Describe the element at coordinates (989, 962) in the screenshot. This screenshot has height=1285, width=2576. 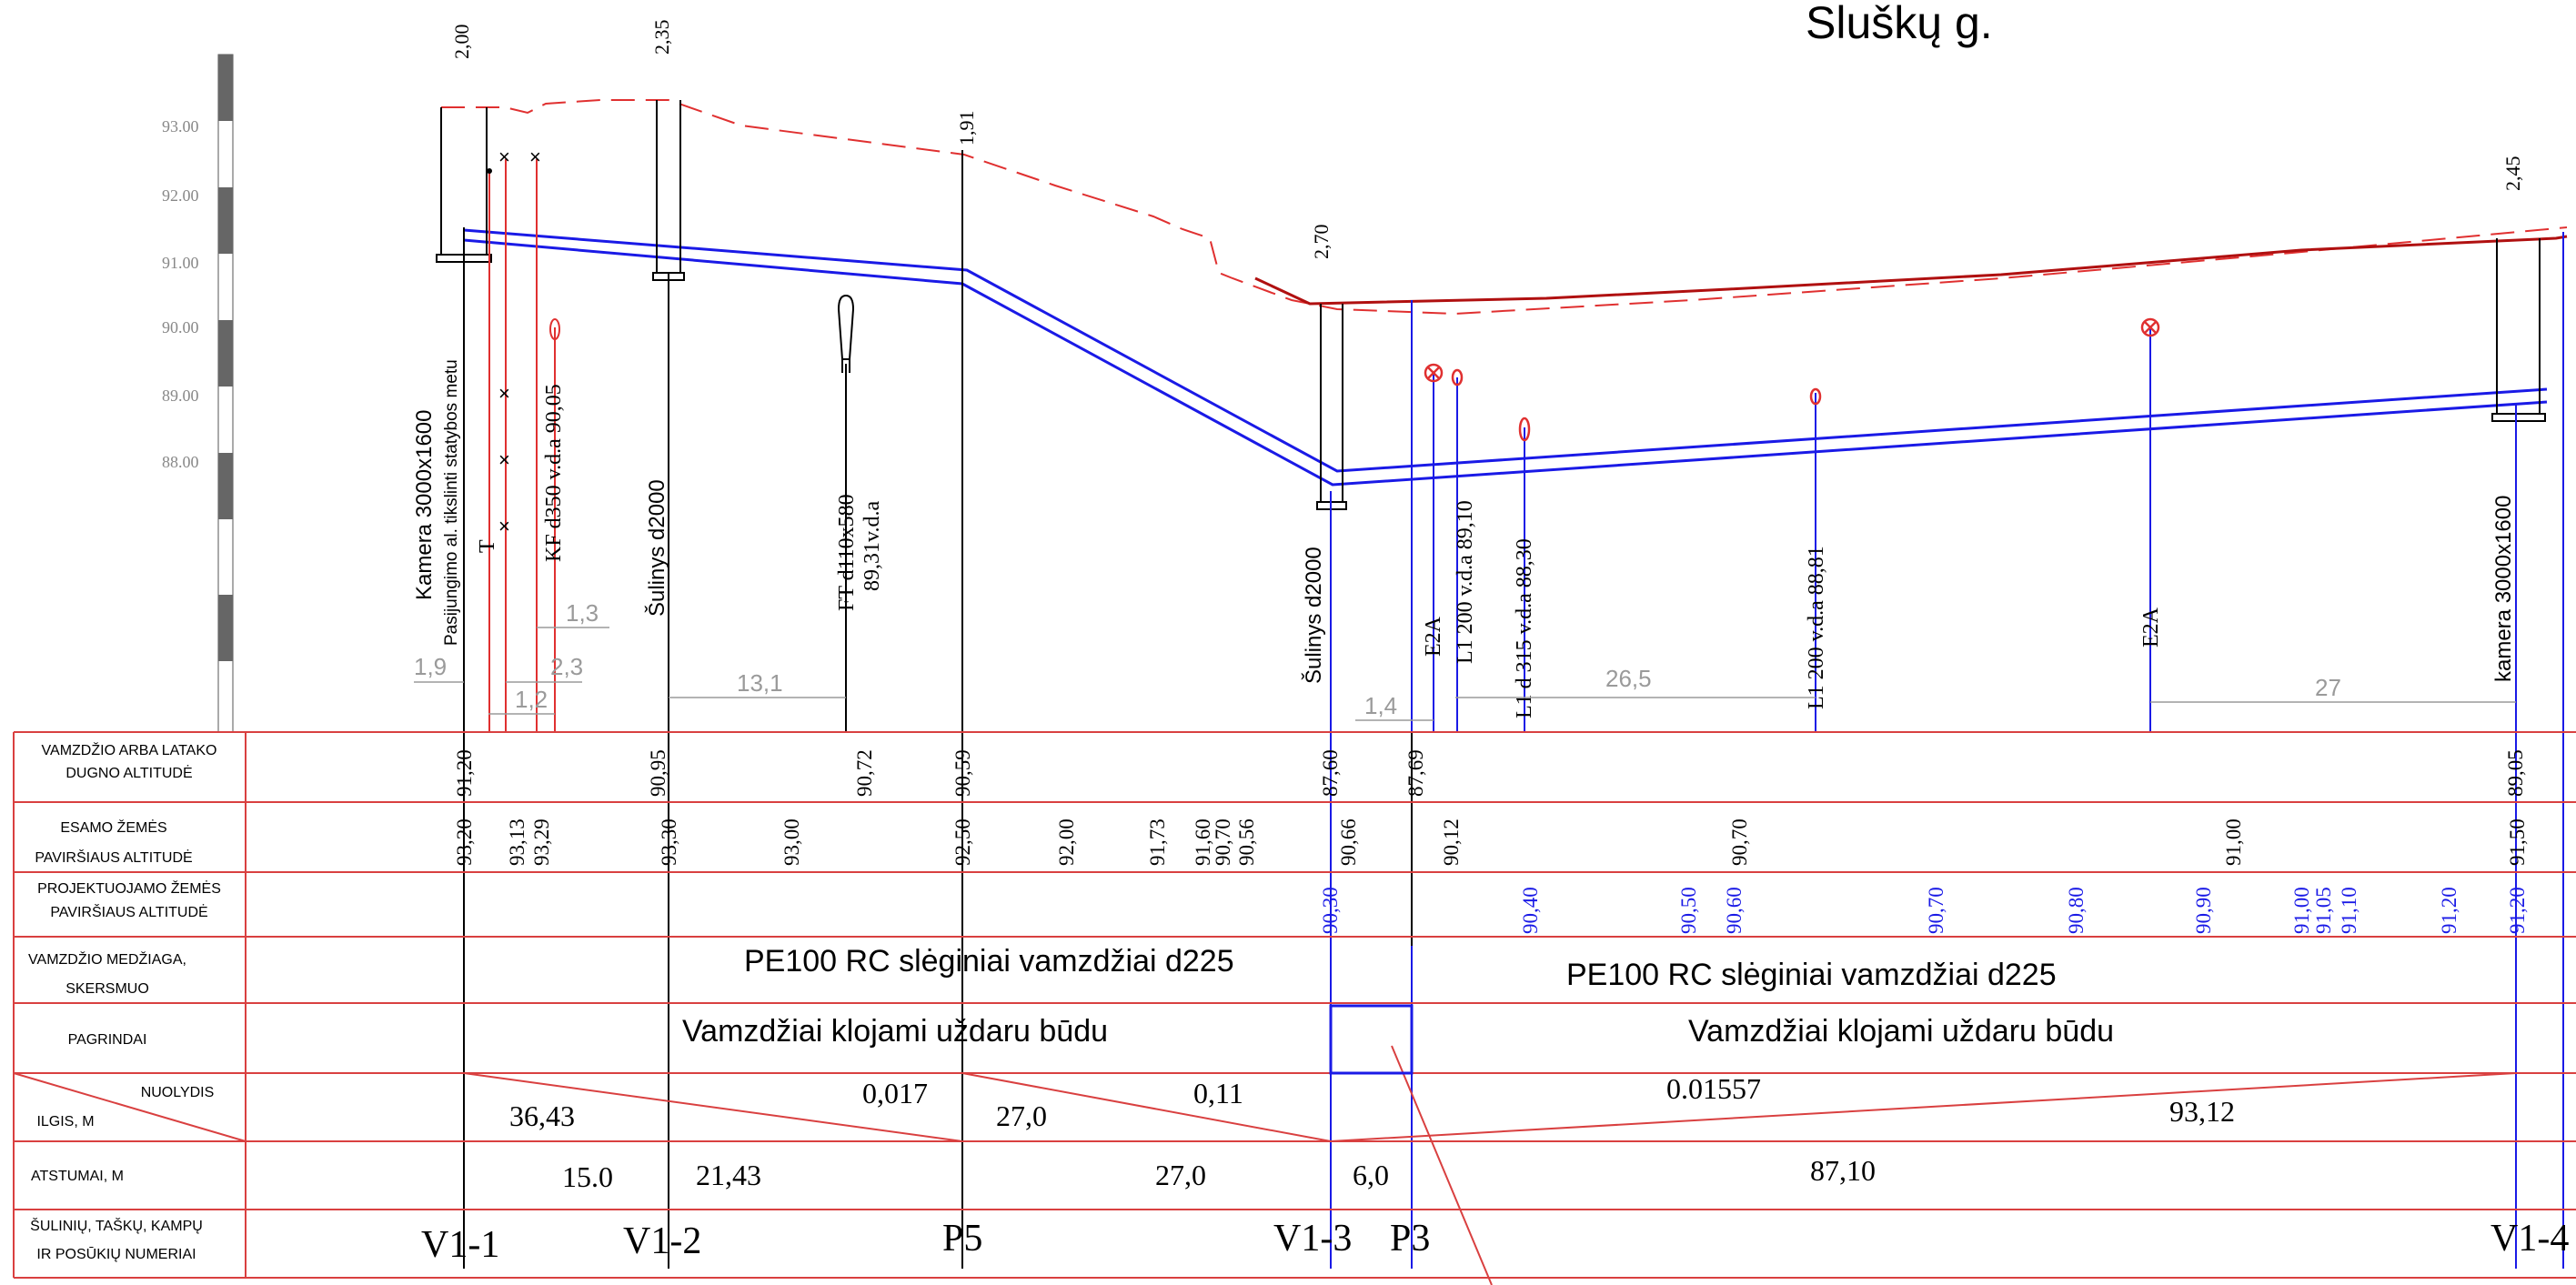
I see `pipe-material-left: PE100 RC slėginiai vamzdžiai d225` at that location.